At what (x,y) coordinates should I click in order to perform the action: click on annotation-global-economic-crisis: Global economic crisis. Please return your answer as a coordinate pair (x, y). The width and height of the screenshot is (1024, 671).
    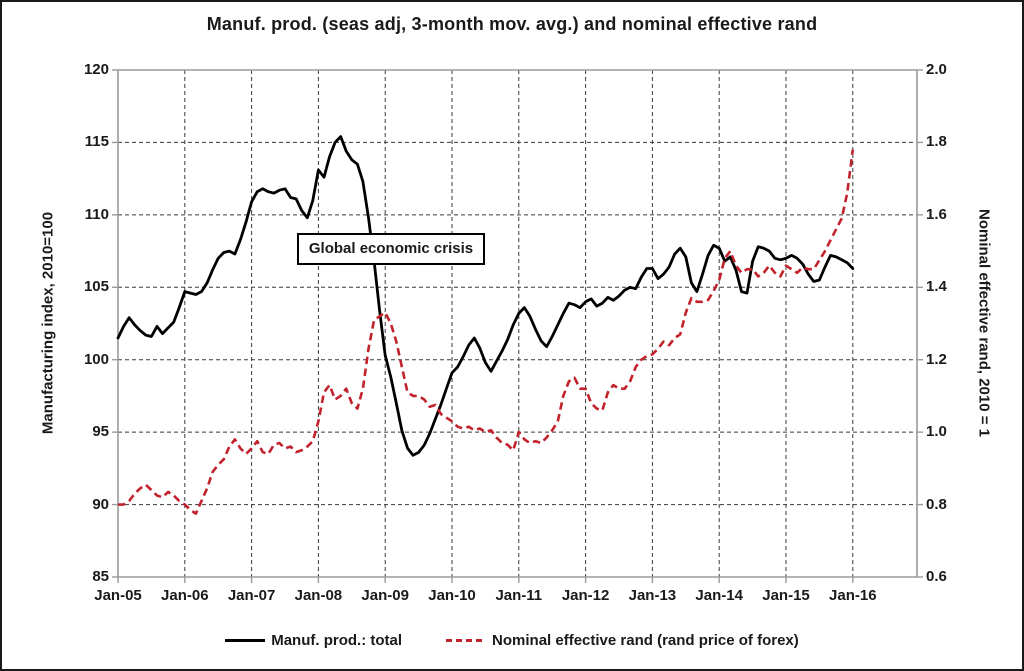
    Looking at the image, I should click on (391, 249).